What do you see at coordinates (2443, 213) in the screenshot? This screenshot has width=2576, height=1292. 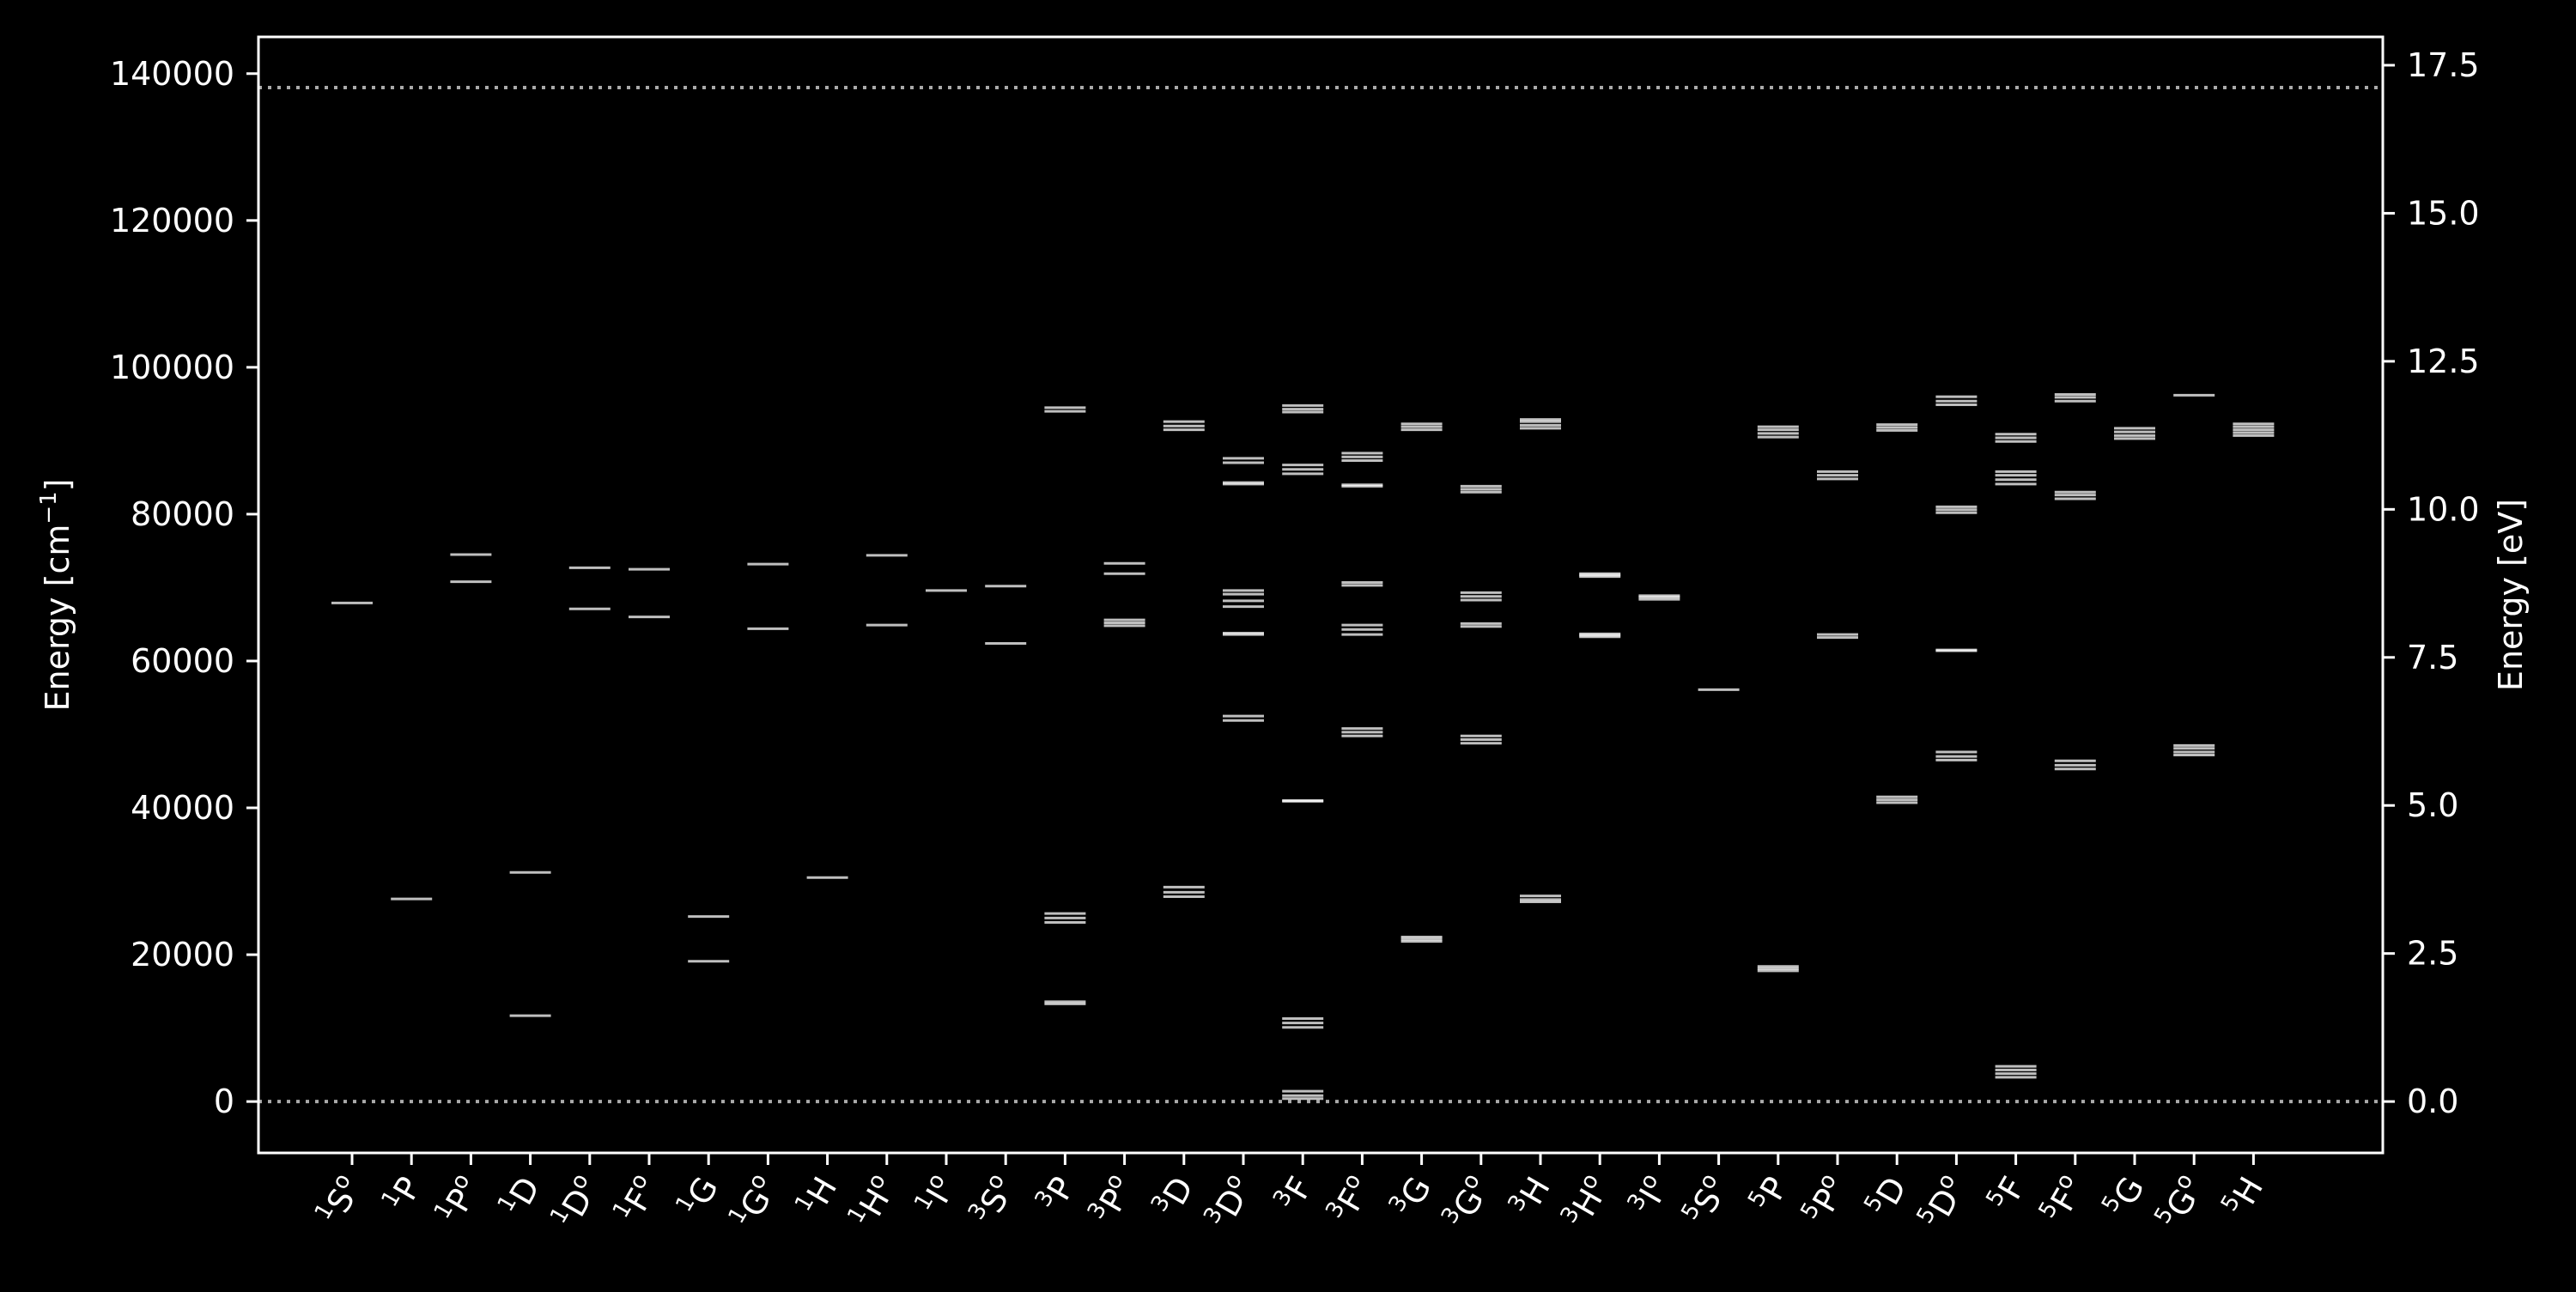 I see `right-tick-label-6: 15.0` at bounding box center [2443, 213].